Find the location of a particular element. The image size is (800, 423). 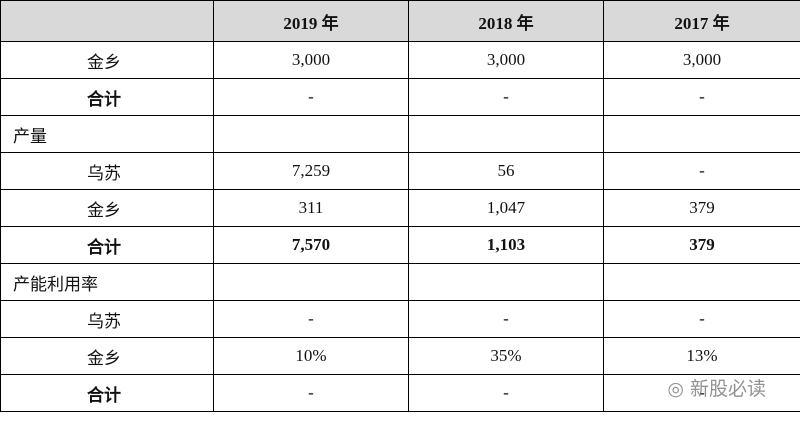

table-row: 产能利用率 is located at coordinates (400, 282).